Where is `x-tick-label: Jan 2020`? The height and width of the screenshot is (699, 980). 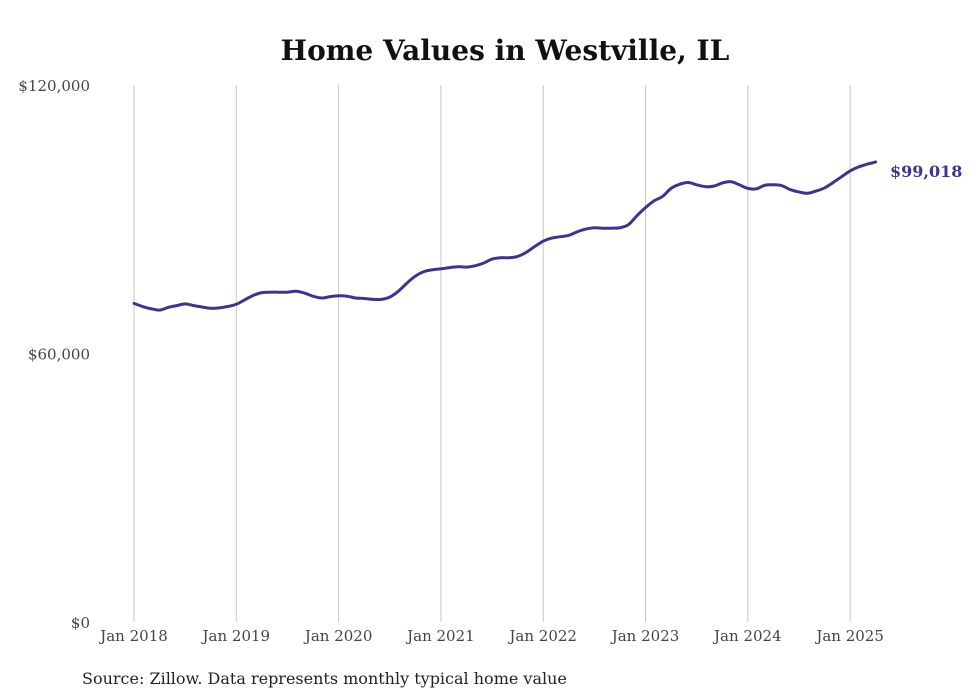
x-tick-label: Jan 2020 is located at coordinates (338, 636).